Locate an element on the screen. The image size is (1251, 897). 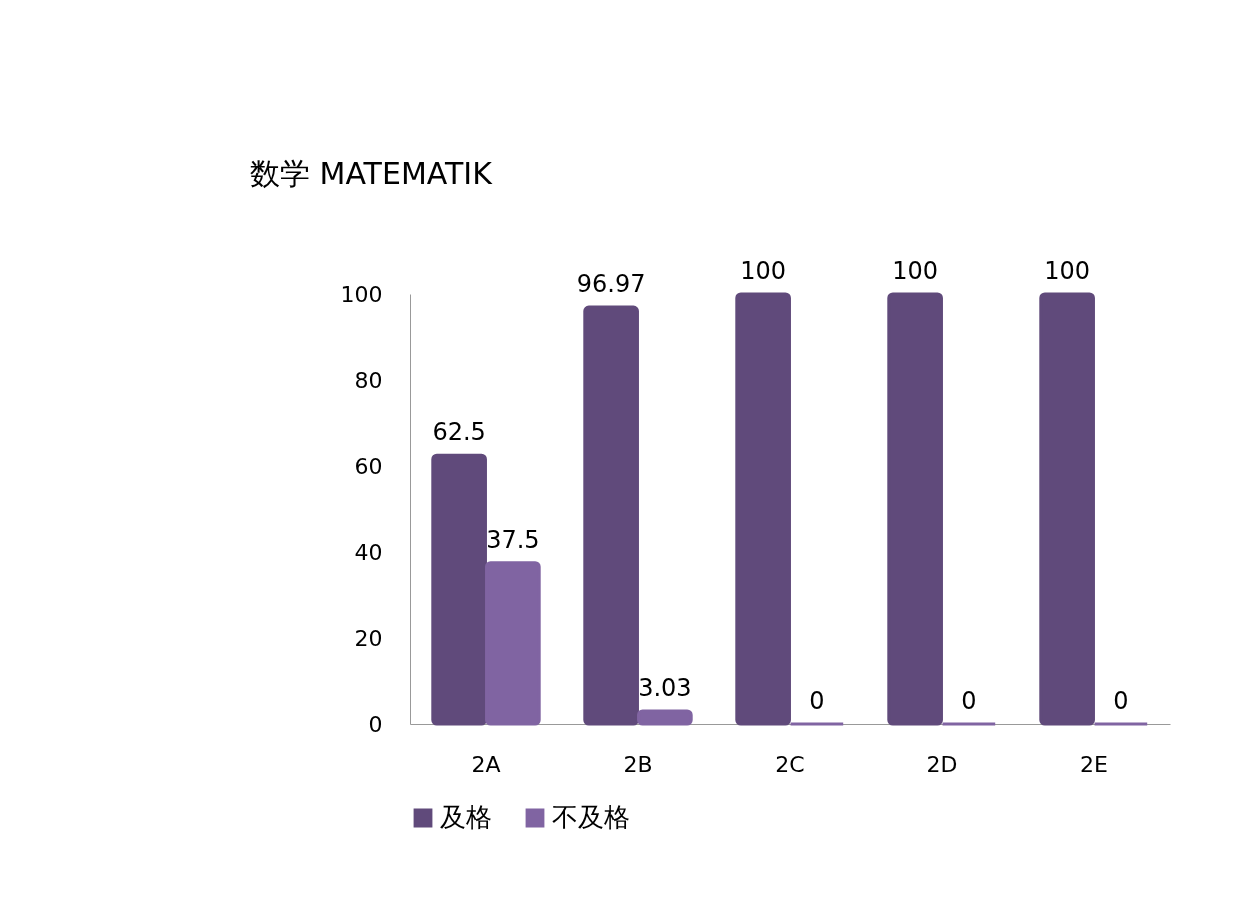
data-label: 37.5 is located at coordinates (513, 539).